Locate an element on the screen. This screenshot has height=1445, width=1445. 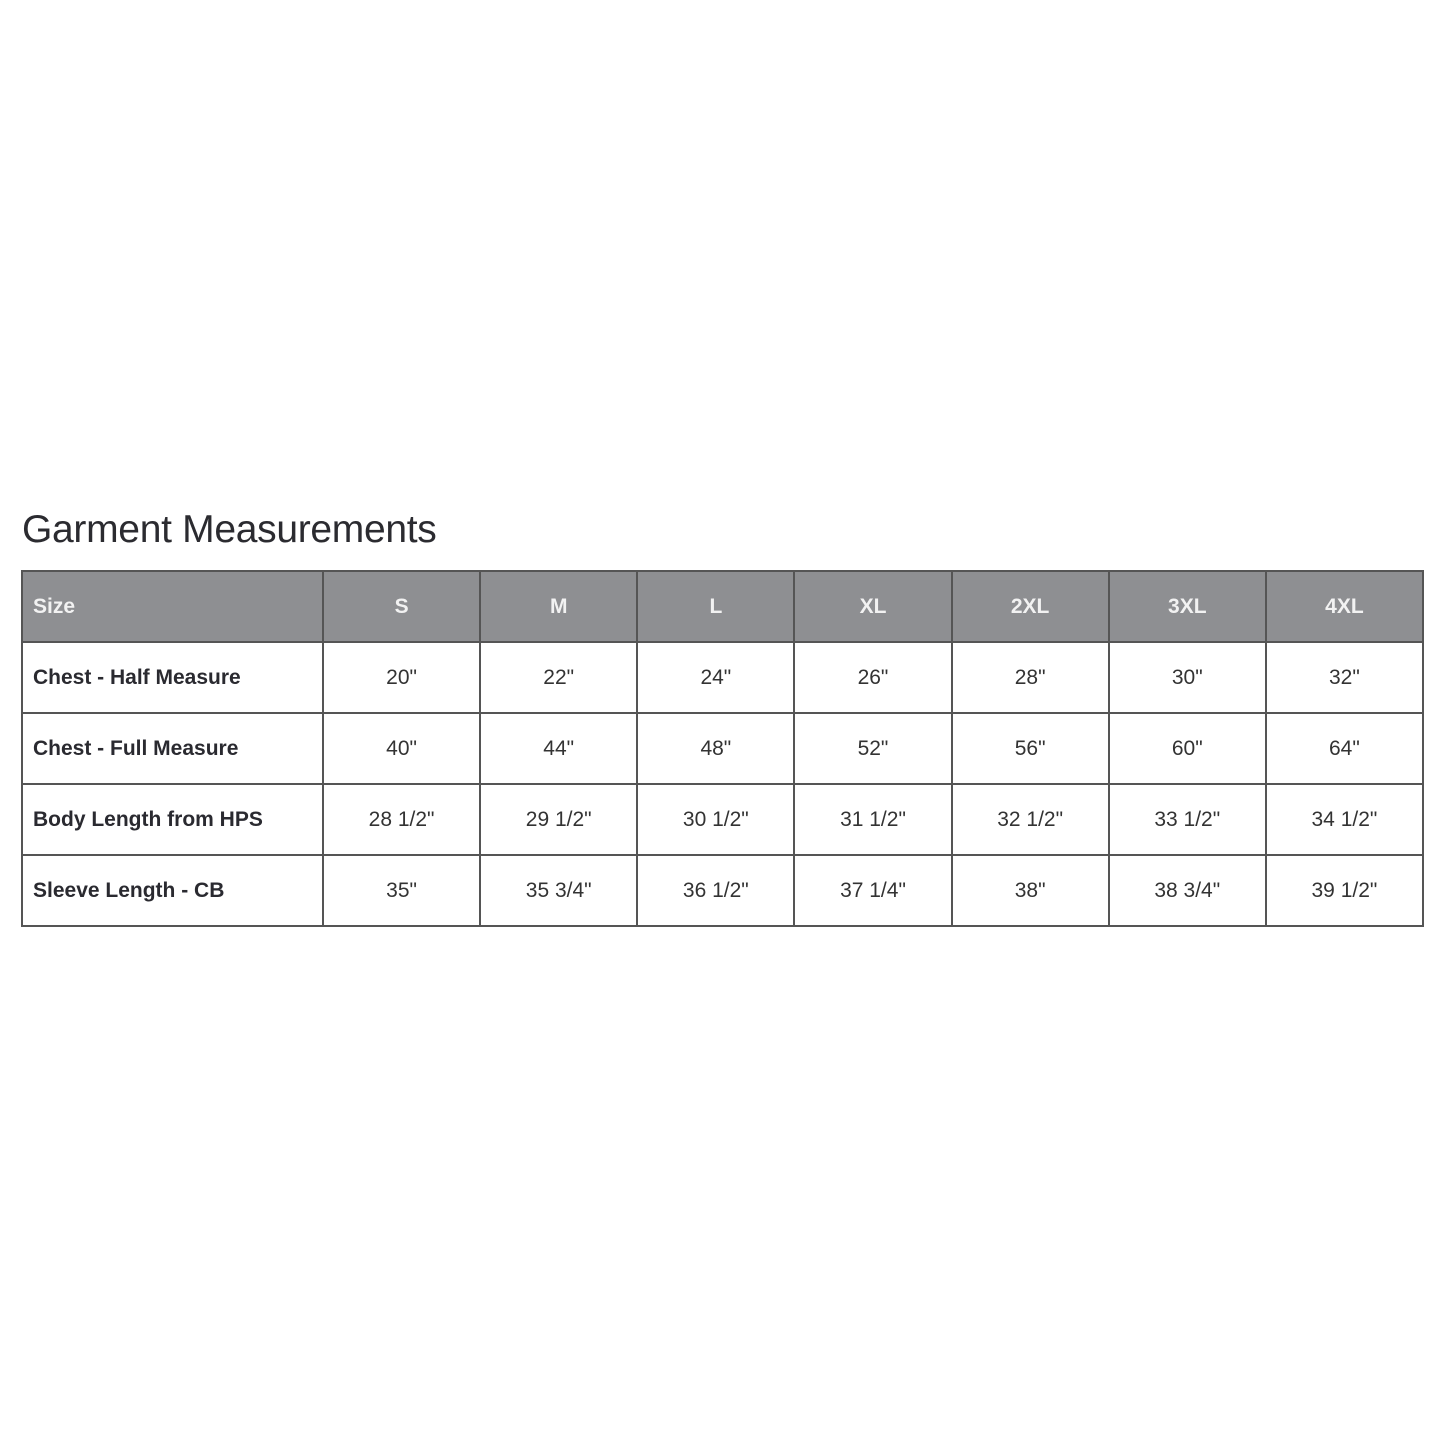
measurement-cell: 34 1/2" is located at coordinates (1344, 819).